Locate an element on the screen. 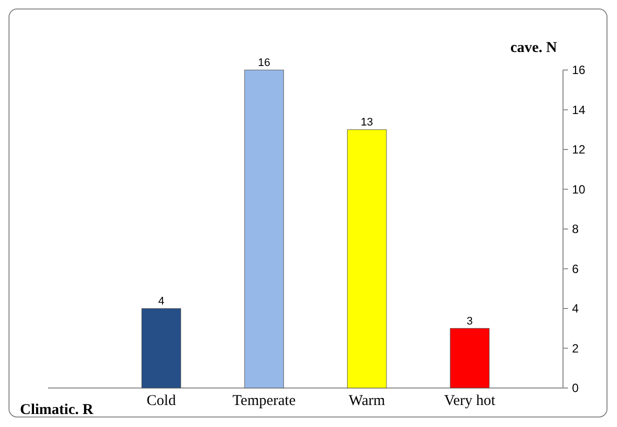 This screenshot has height=427, width=617. y-tick-label: 16 is located at coordinates (579, 70).